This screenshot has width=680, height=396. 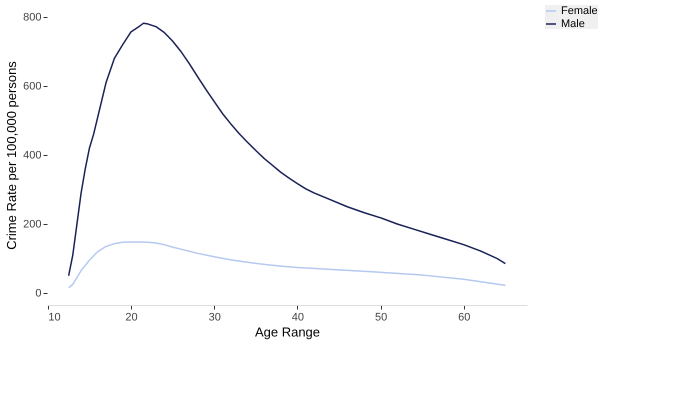 I want to click on y-tick-label: 400, so click(x=32, y=156).